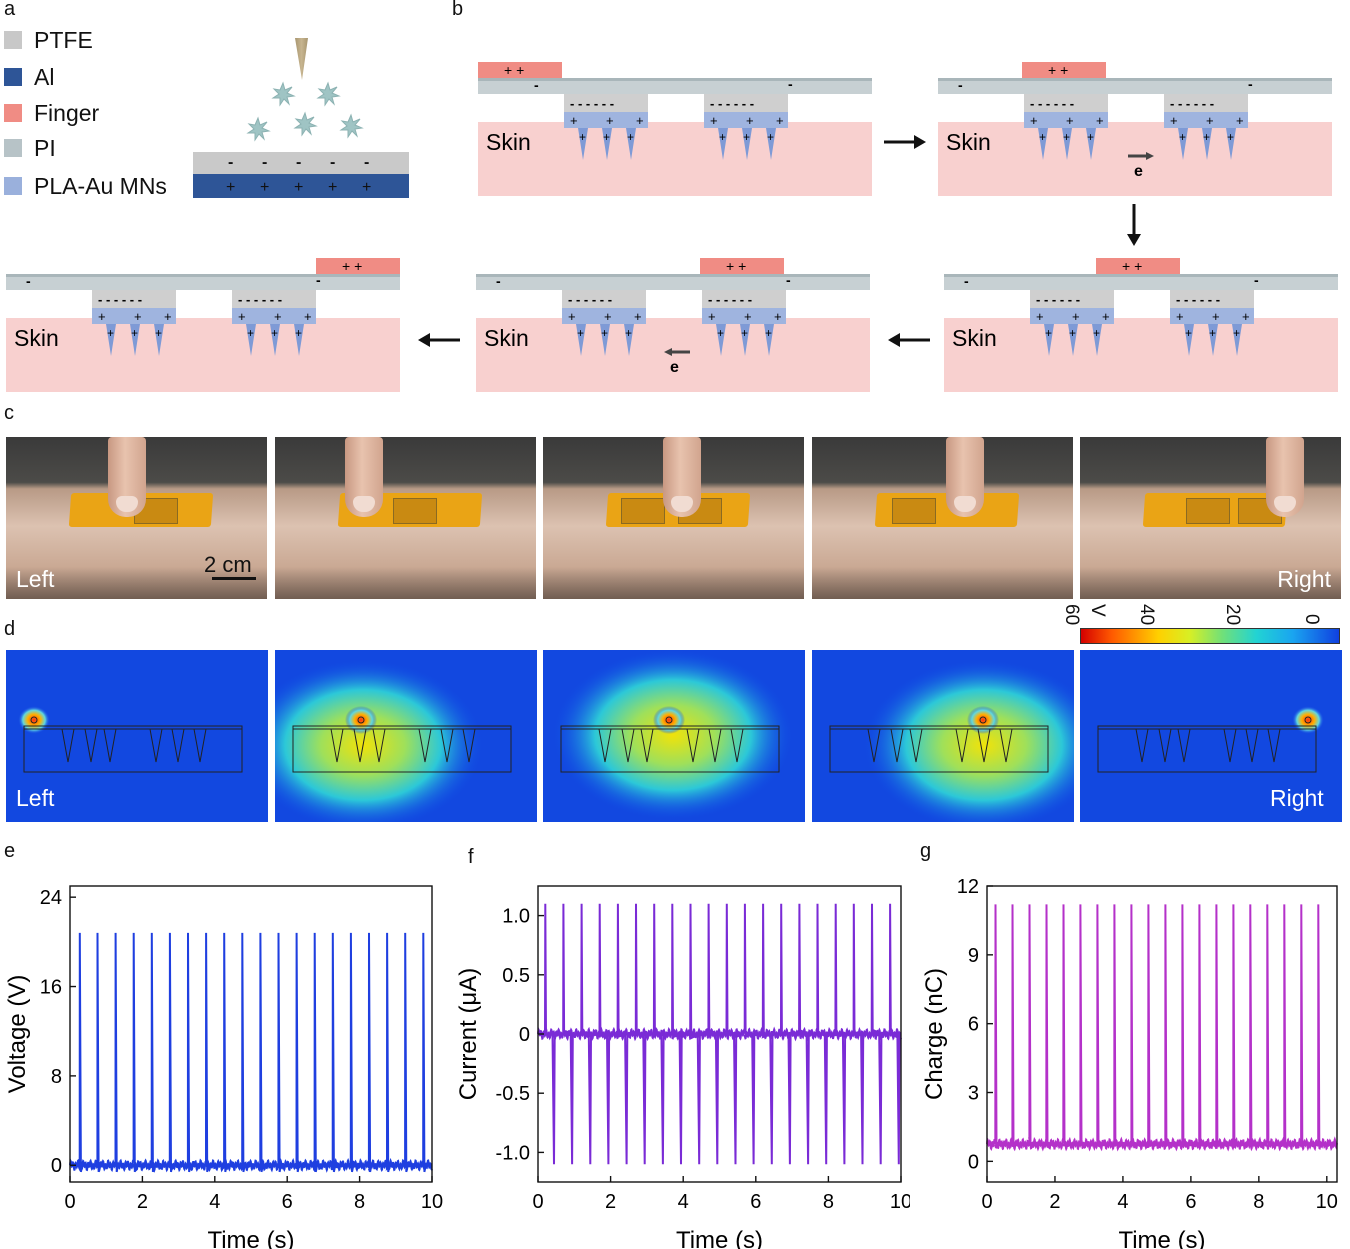  I want to click on colorbar-tick-20: 20, so click(1232, 615).